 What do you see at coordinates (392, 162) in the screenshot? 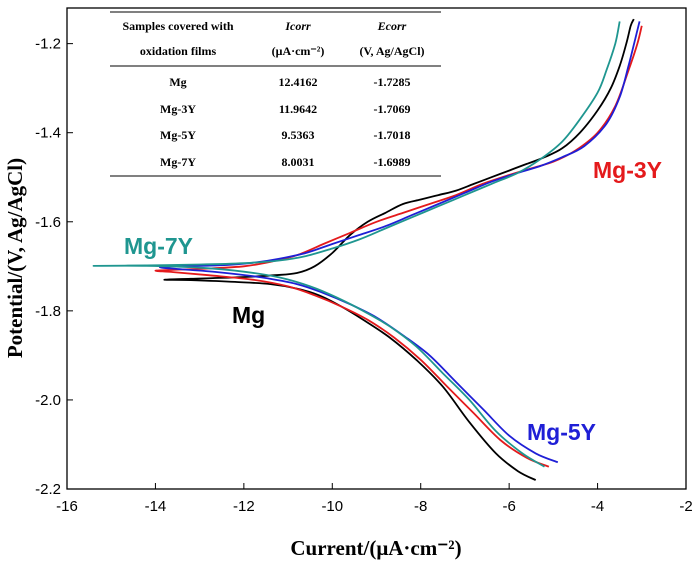
I see `table-cell: -1.6989` at bounding box center [392, 162].